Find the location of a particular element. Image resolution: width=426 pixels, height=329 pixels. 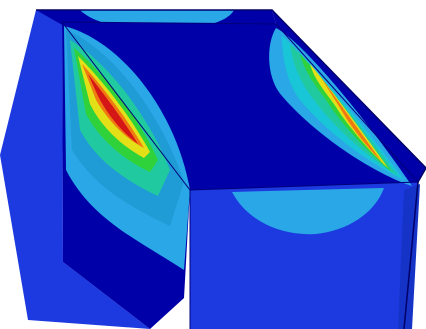

front-face-light-patch is located at coordinates (308, 211).